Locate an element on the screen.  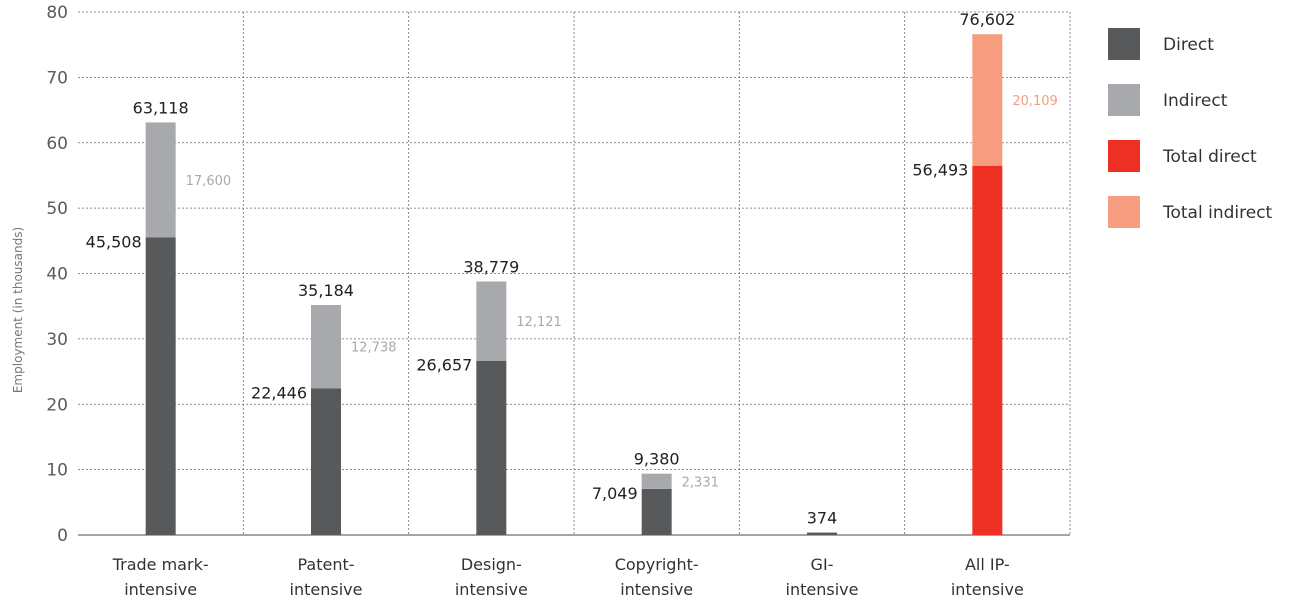
category-label: Design-intensive is located at coordinates (491, 577).